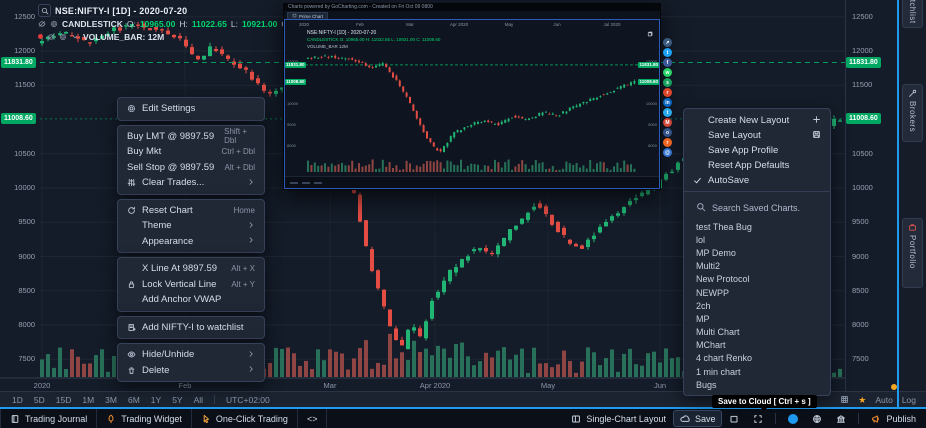 This screenshot has height=428, width=926. What do you see at coordinates (724, 358) in the screenshot?
I see `saved-chart-4-chart-renko: 4 chart Renko` at bounding box center [724, 358].